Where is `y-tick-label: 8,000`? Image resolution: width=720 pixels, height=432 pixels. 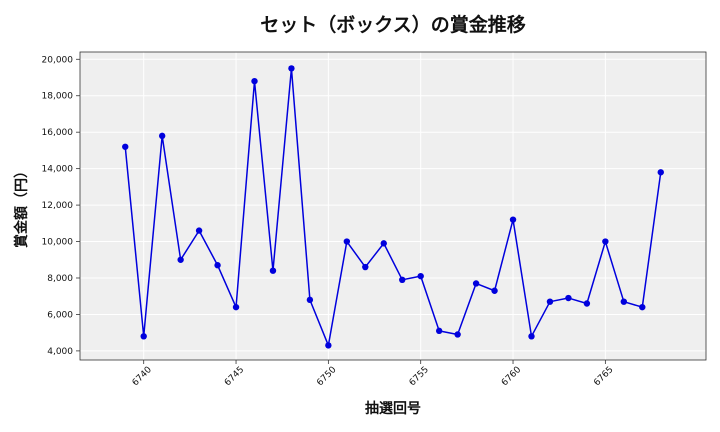 y-tick-label: 8,000 is located at coordinates (60, 279).